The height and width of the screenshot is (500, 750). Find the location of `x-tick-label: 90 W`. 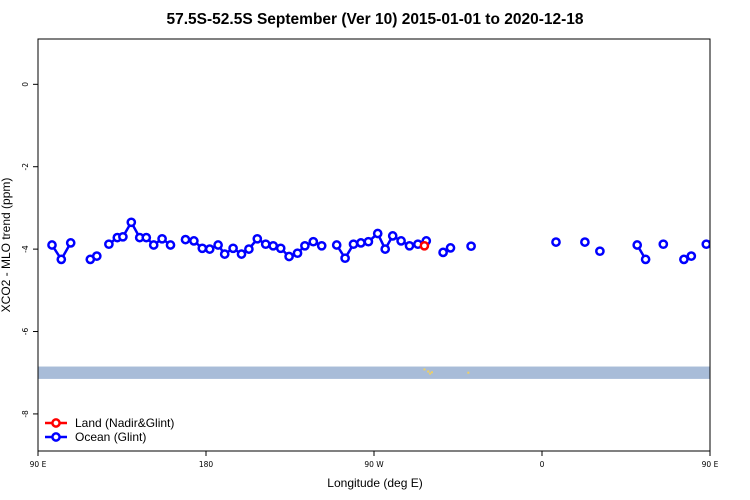

x-tick-label: 90 W is located at coordinates (374, 464).